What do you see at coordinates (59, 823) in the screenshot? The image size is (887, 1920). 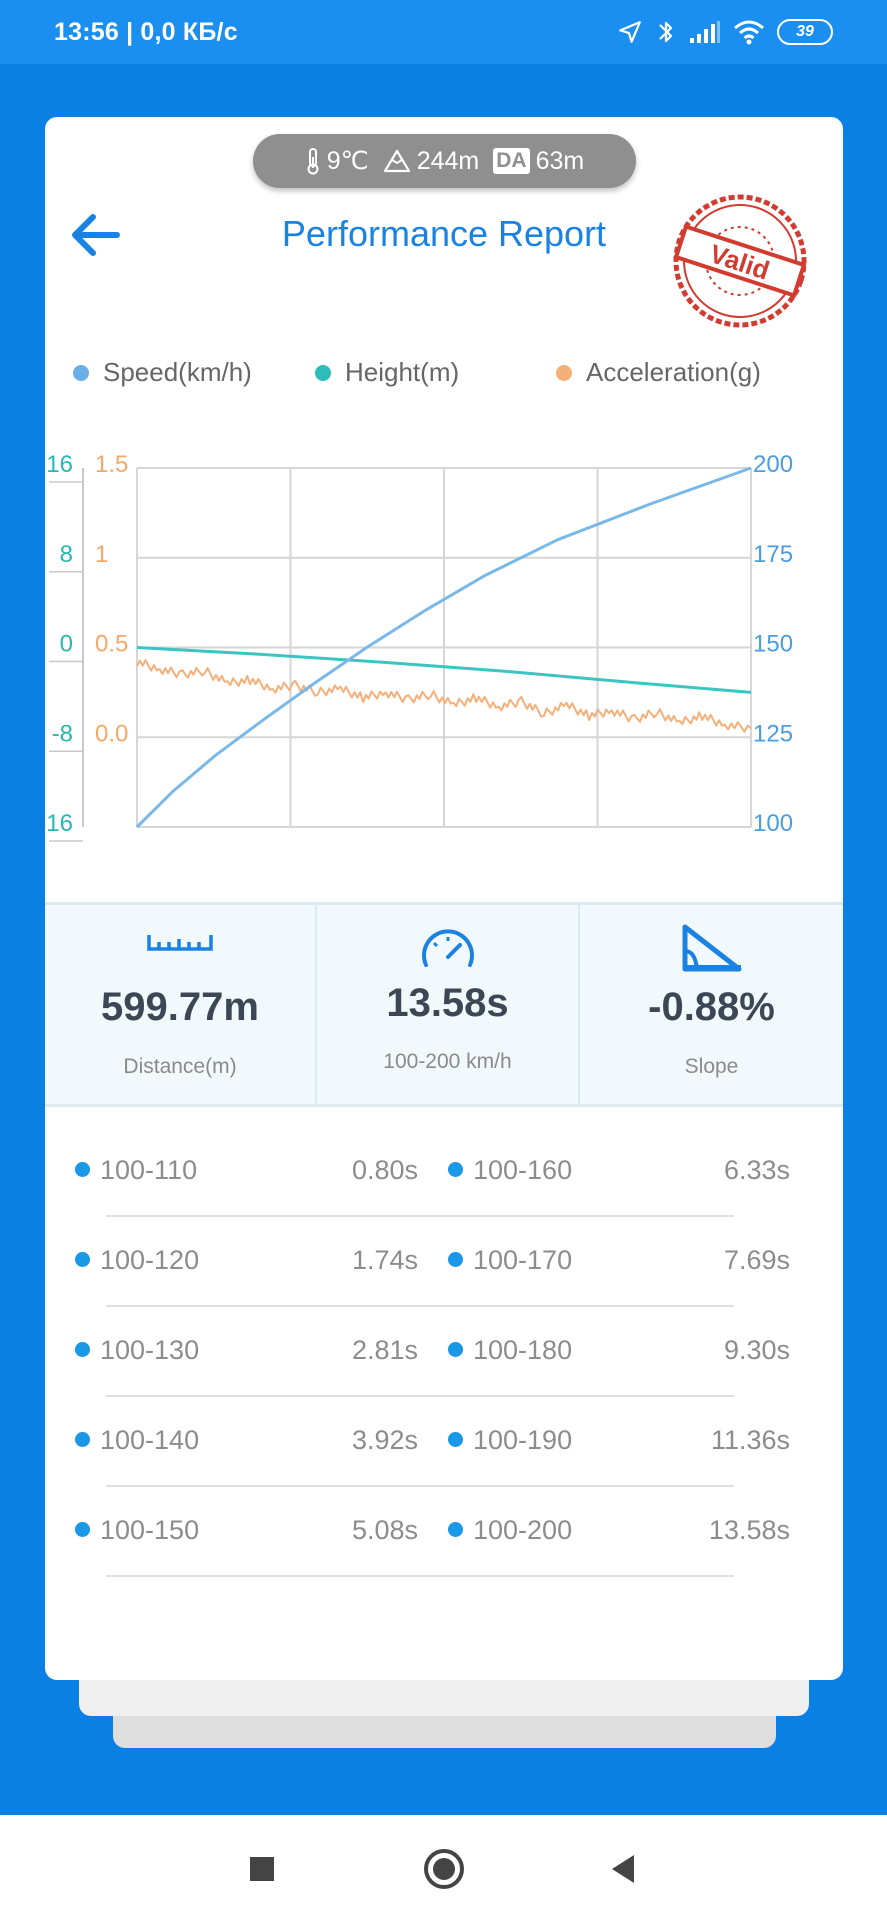 I see `height-tick-label: -16` at bounding box center [59, 823].